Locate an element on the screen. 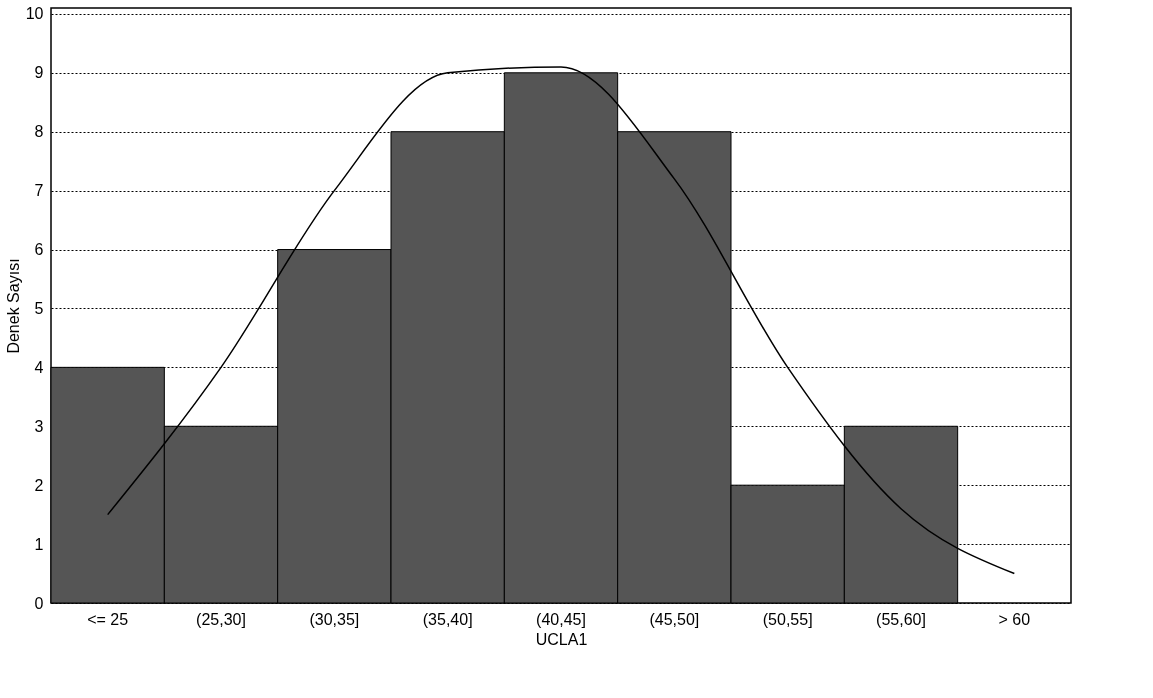  y-tick-label: 3 is located at coordinates (39, 426).